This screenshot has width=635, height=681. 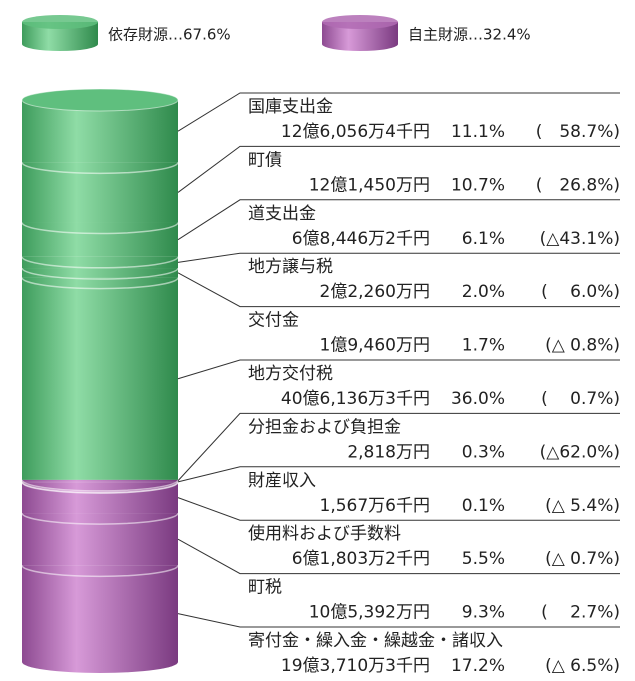 What do you see at coordinates (369, 613) in the screenshot?
I see `amount-label: 10億5,392万円` at bounding box center [369, 613].